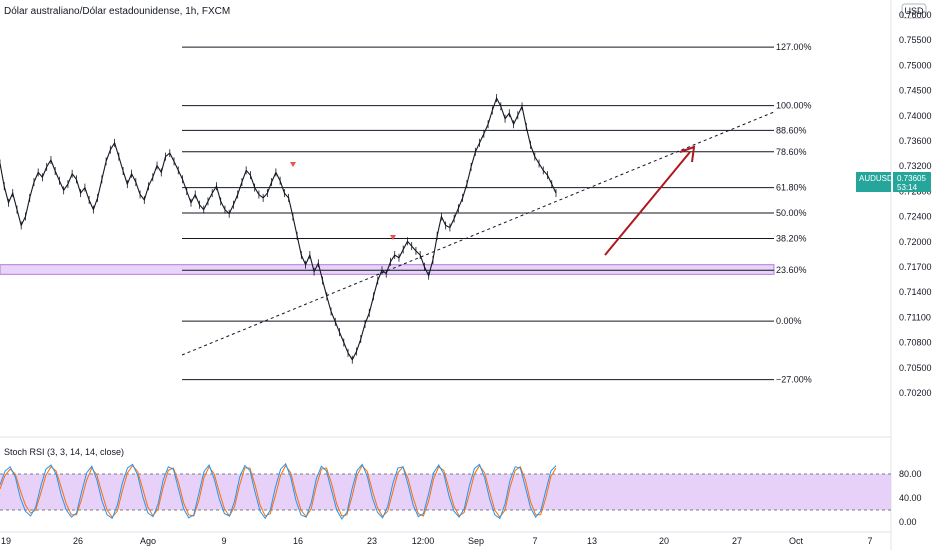  What do you see at coordinates (915, 116) in the screenshot?
I see `price-tick-label: 0.74000` at bounding box center [915, 116].